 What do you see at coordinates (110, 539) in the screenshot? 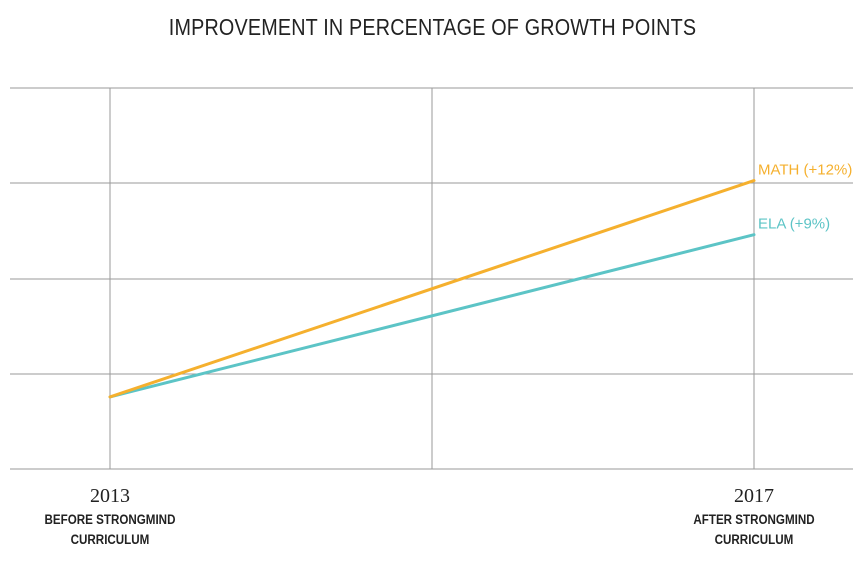
I see `x-tick-sublabel-2013-line2: CURRICULUM` at bounding box center [110, 539].